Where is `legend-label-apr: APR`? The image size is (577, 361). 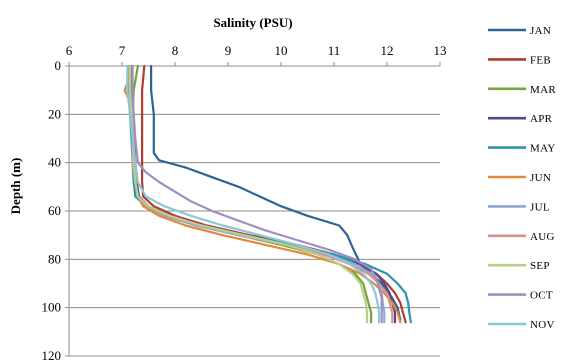
legend-label-apr: APR is located at coordinates (541, 119).